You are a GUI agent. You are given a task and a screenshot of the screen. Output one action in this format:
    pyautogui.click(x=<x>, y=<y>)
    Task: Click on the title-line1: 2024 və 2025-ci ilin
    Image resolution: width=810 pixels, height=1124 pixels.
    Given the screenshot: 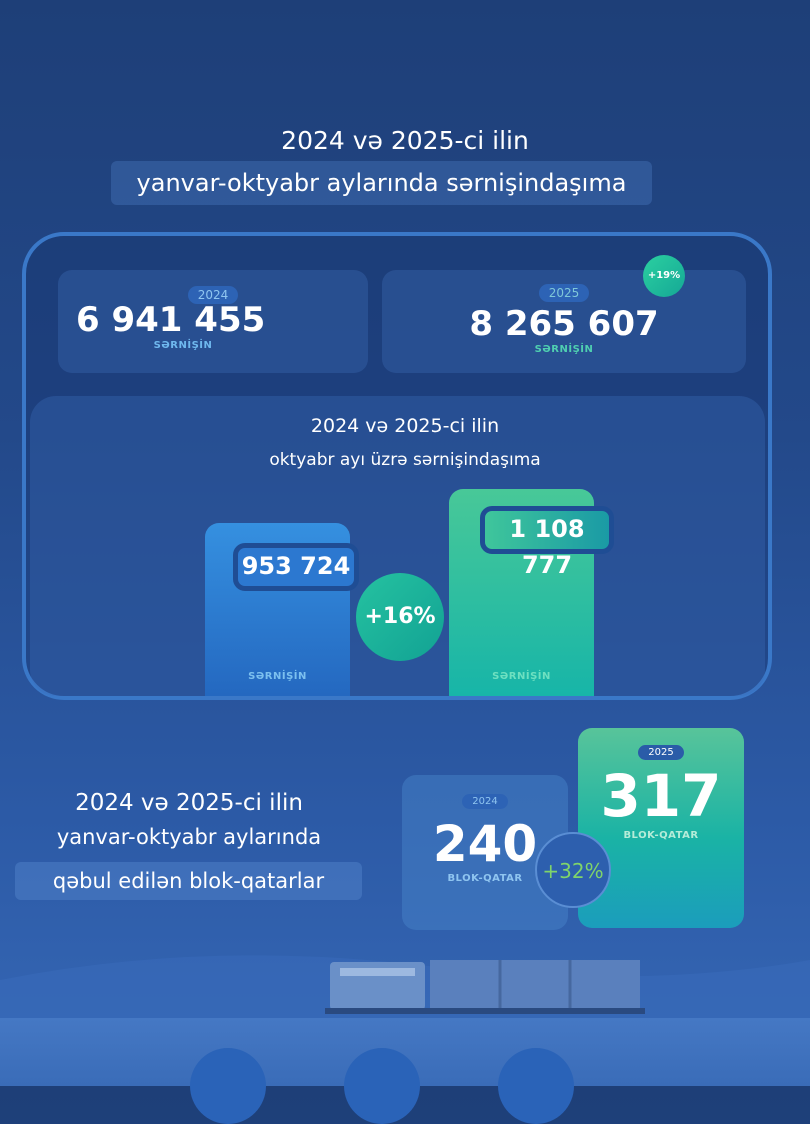 What is the action you would take?
    pyautogui.click(x=405, y=140)
    